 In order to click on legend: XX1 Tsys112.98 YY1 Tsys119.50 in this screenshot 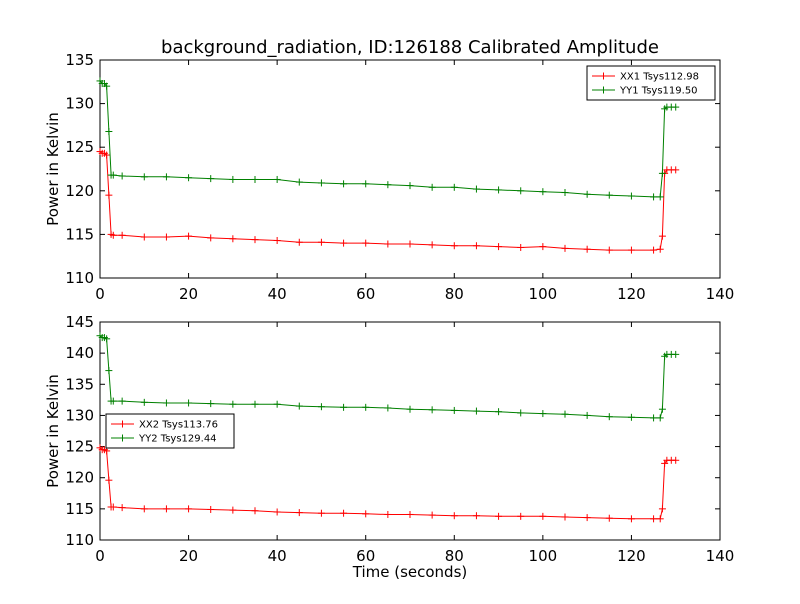, I will do `click(651, 83)`.